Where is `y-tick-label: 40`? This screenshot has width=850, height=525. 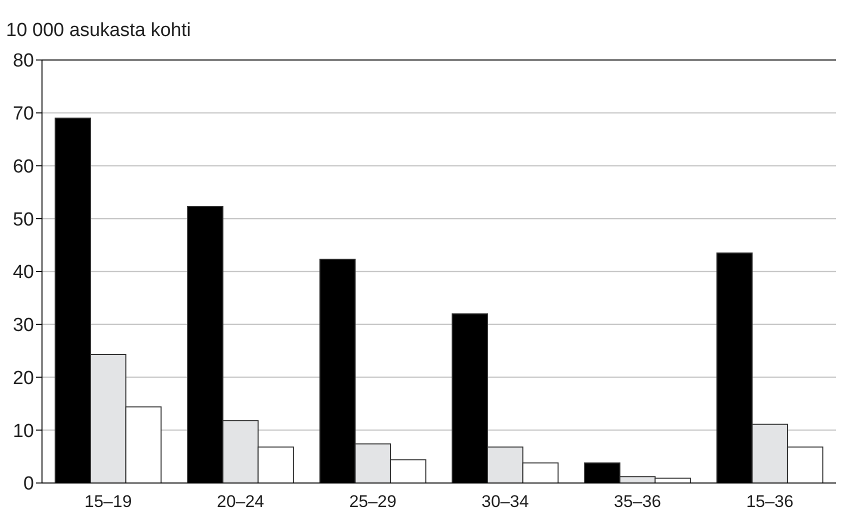
y-tick-label: 40 is located at coordinates (23, 273).